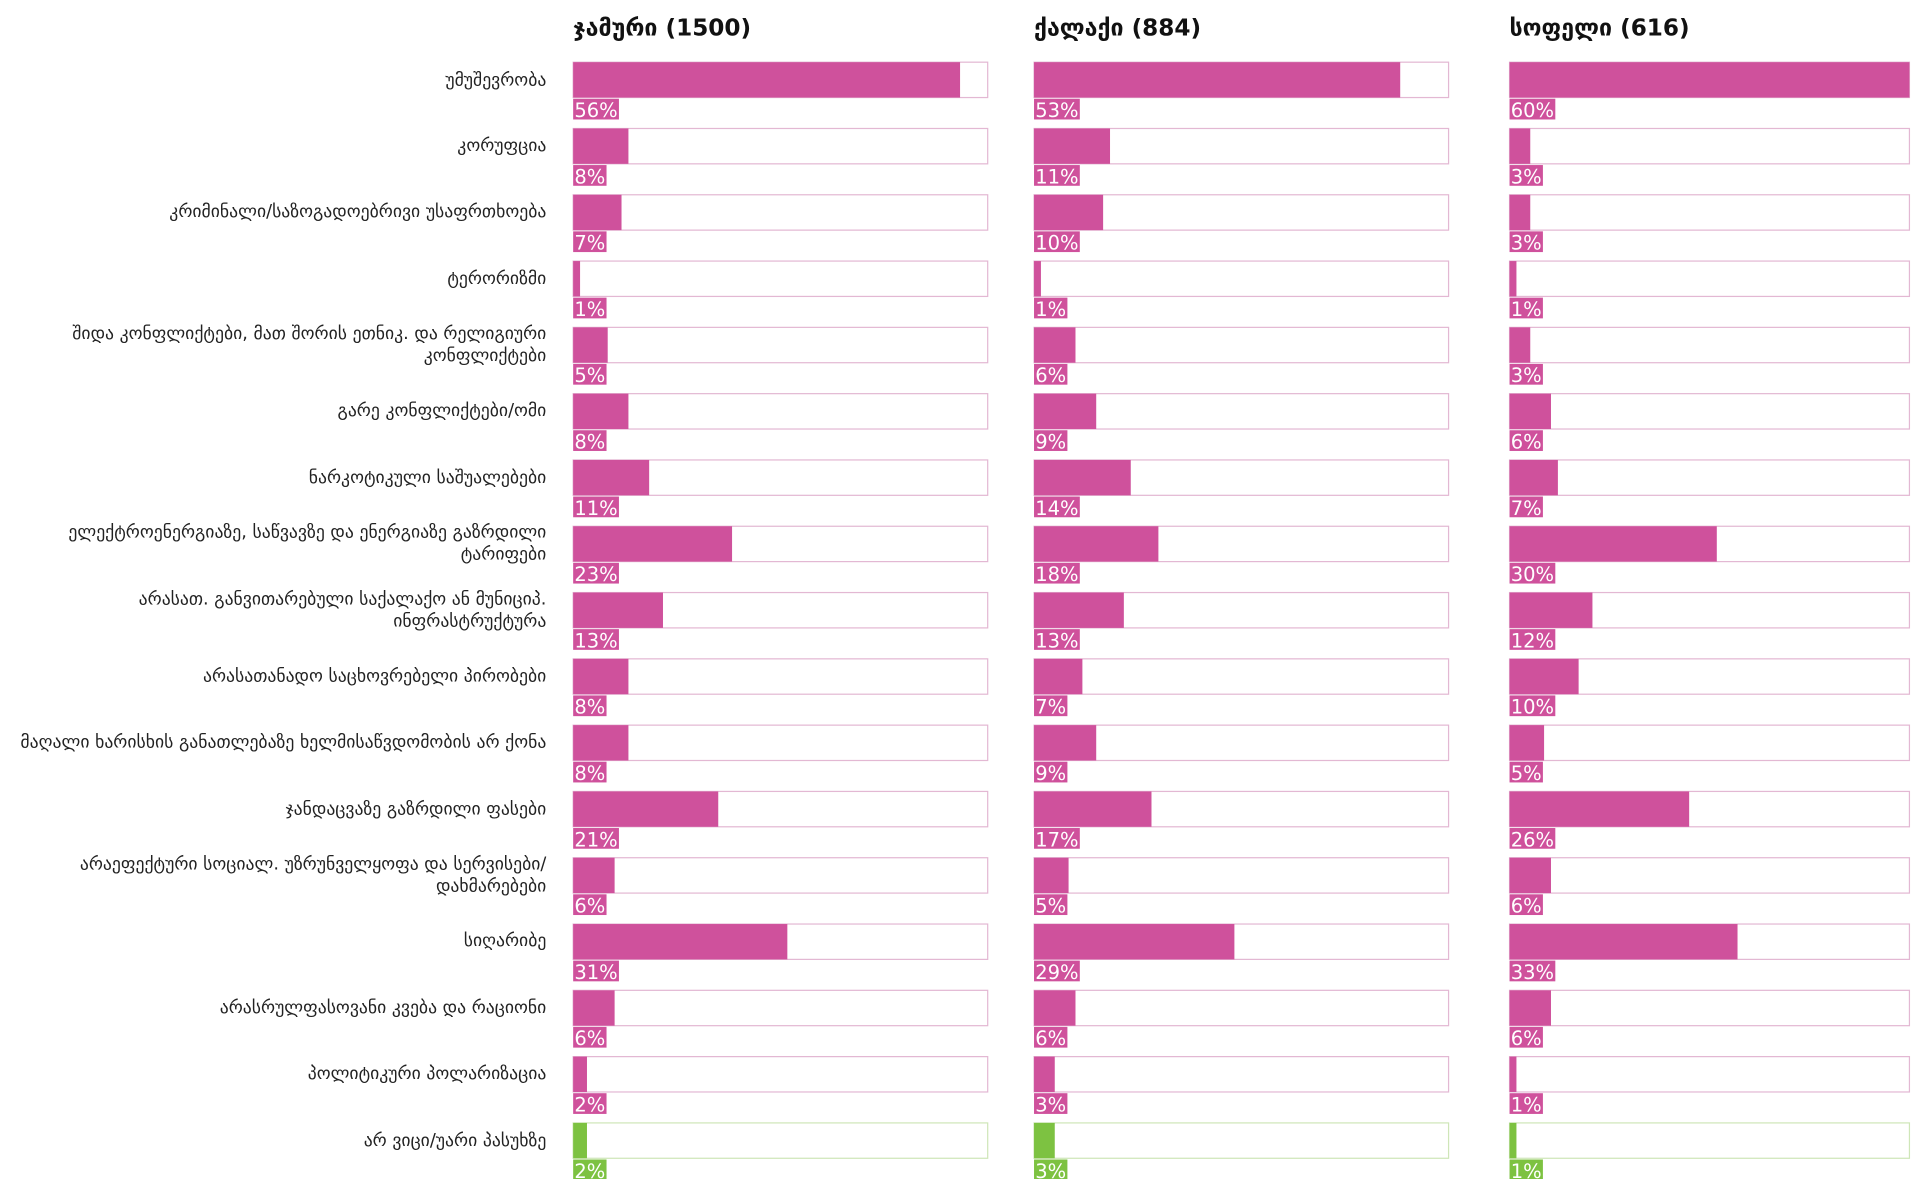  Describe the element at coordinates (589, 1104) in the screenshot. I see `value-label: 2%` at that location.